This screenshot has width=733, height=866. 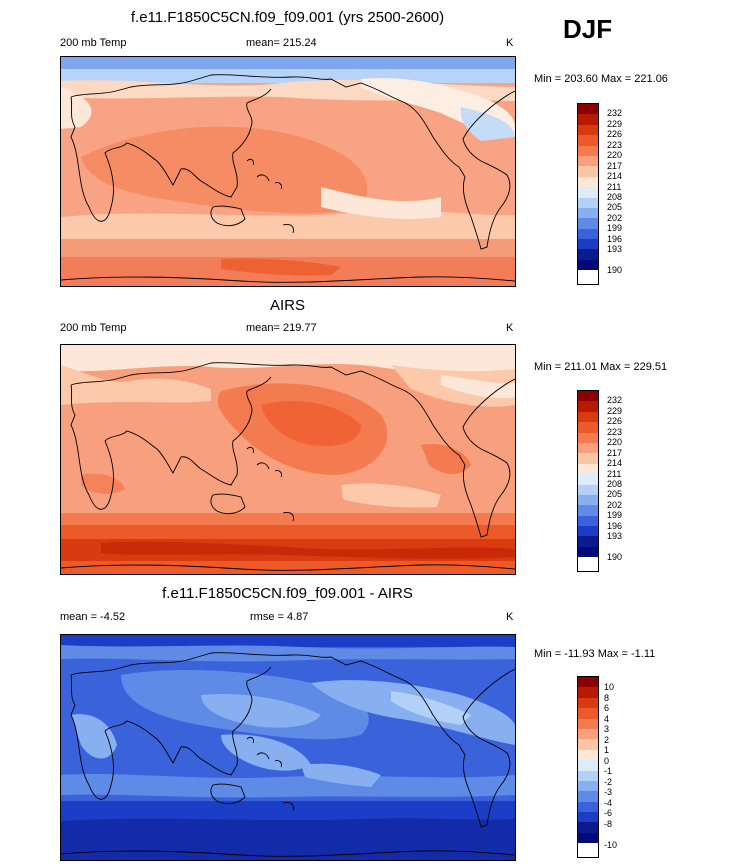 What do you see at coordinates (611, 845) in the screenshot?
I see `cbar-label: -10` at bounding box center [611, 845].